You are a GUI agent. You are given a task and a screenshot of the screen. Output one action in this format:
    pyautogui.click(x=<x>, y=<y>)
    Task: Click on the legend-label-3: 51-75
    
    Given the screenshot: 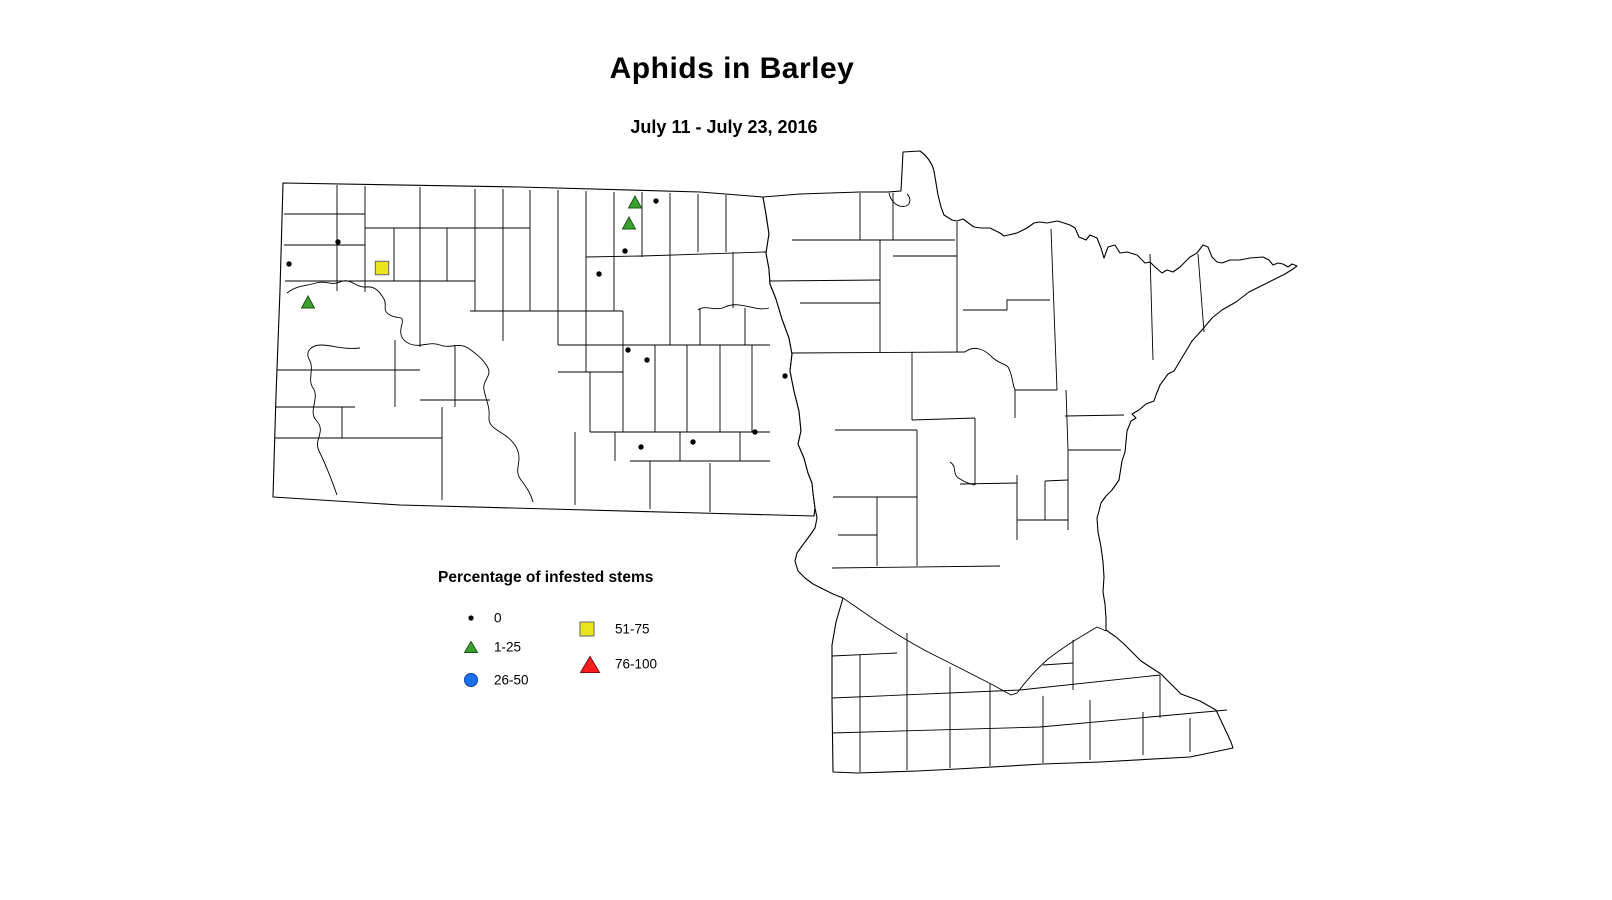 What is the action you would take?
    pyautogui.click(x=632, y=629)
    